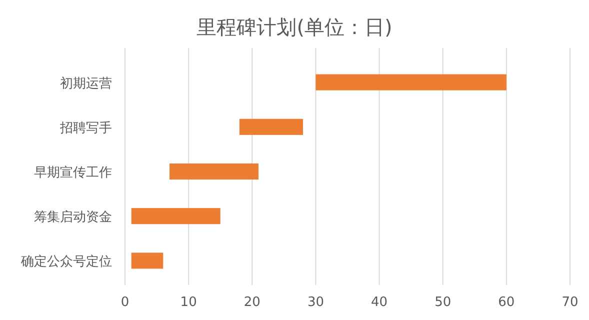 The width and height of the screenshot is (589, 320). I want to click on x-tick-label: 50, so click(443, 302).